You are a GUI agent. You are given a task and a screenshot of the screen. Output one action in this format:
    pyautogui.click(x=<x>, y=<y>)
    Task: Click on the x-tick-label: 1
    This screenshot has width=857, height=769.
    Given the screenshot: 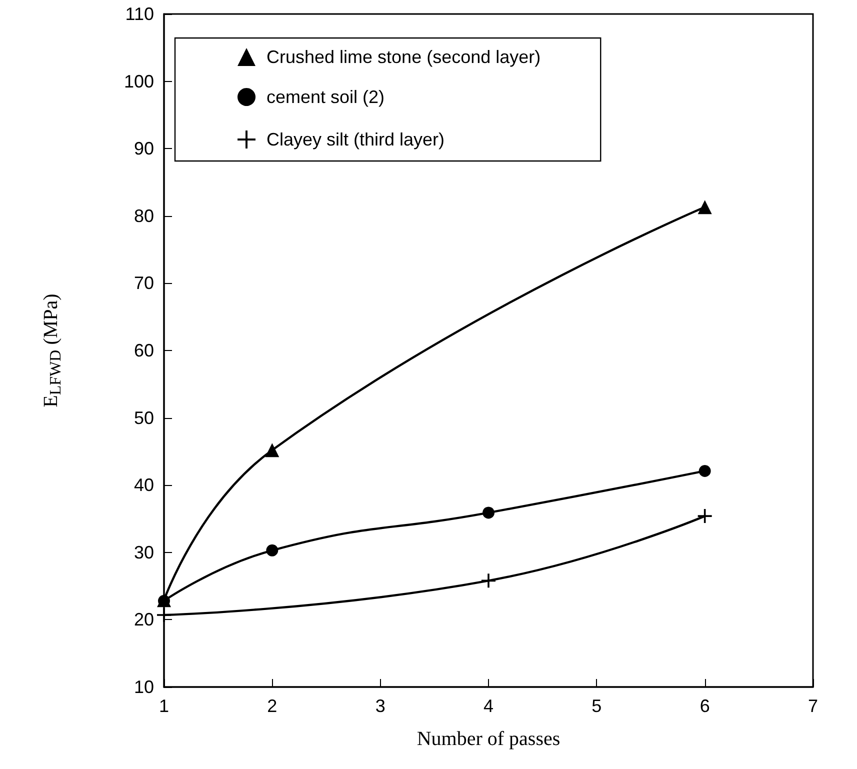 What is the action you would take?
    pyautogui.click(x=164, y=706)
    